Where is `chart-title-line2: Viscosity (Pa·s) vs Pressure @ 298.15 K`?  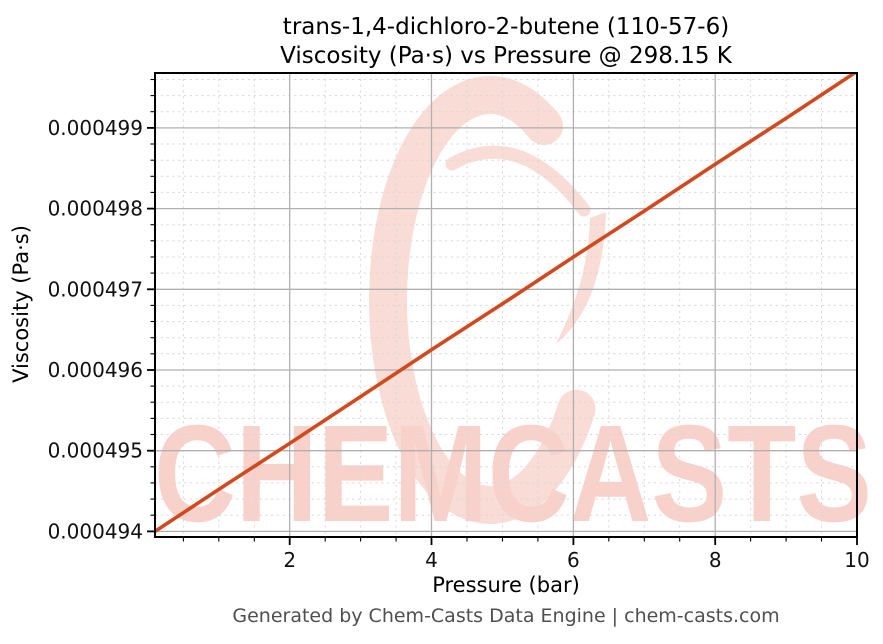 chart-title-line2: Viscosity (Pa·s) vs Pressure @ 298.15 K is located at coordinates (506, 55).